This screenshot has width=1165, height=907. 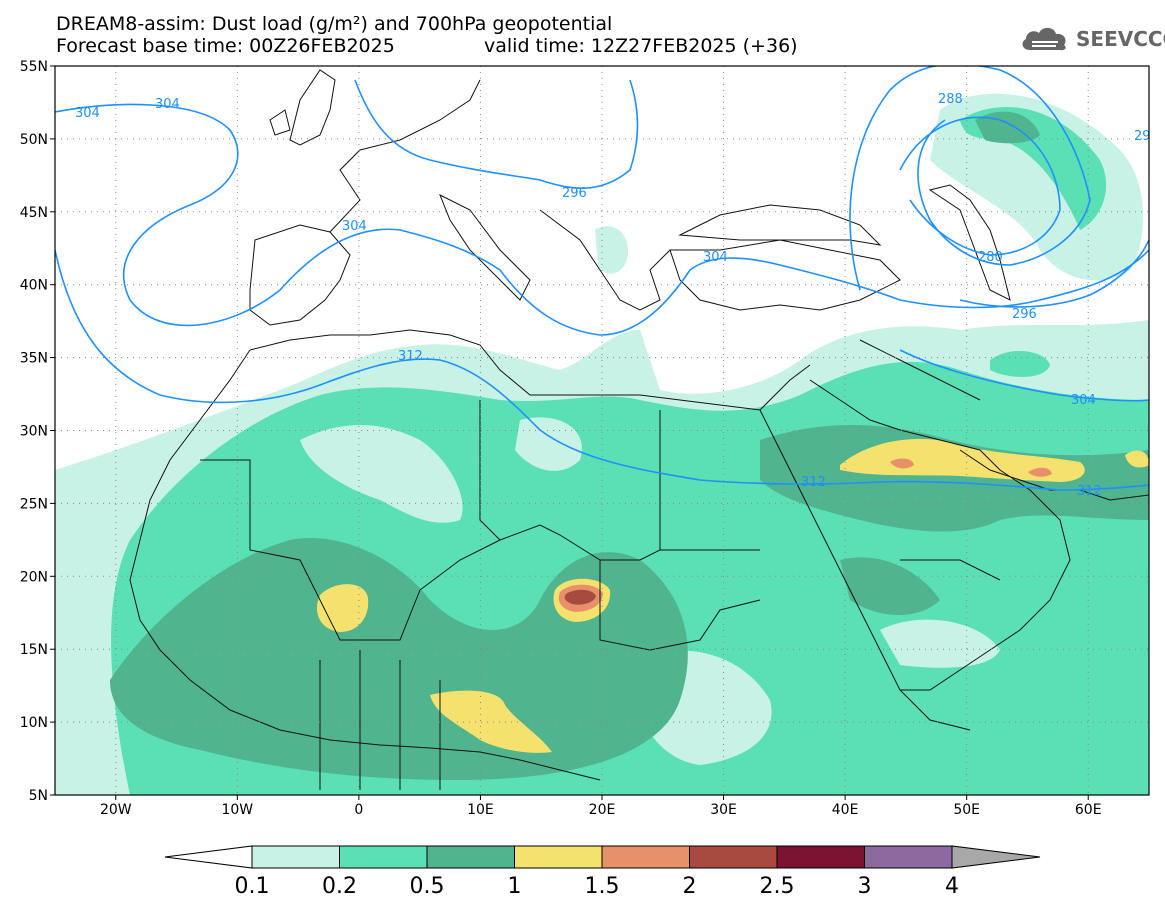 I want to click on colorbar-label: 2, so click(x=690, y=886).